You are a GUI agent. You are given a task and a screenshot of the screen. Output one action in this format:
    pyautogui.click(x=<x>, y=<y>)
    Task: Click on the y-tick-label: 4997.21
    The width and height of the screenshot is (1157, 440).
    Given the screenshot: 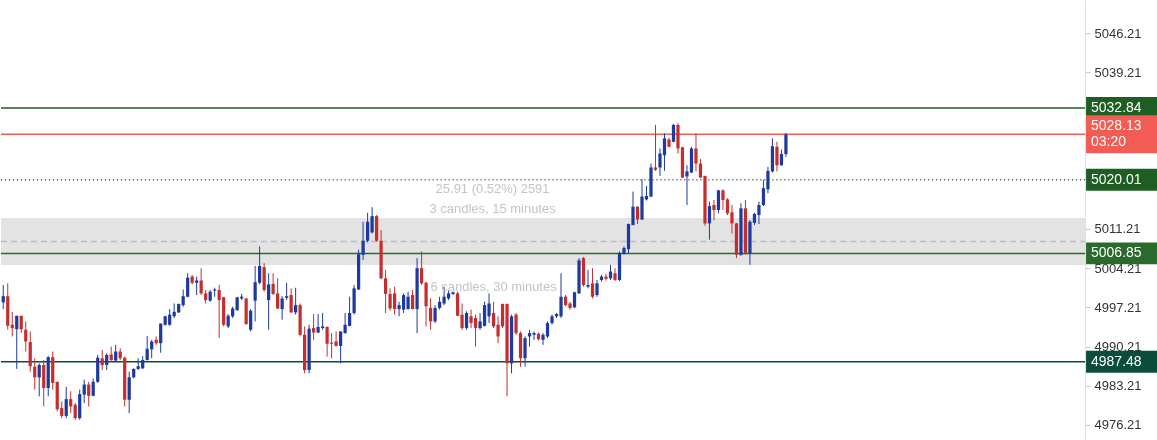 What is the action you would take?
    pyautogui.click(x=1118, y=307)
    